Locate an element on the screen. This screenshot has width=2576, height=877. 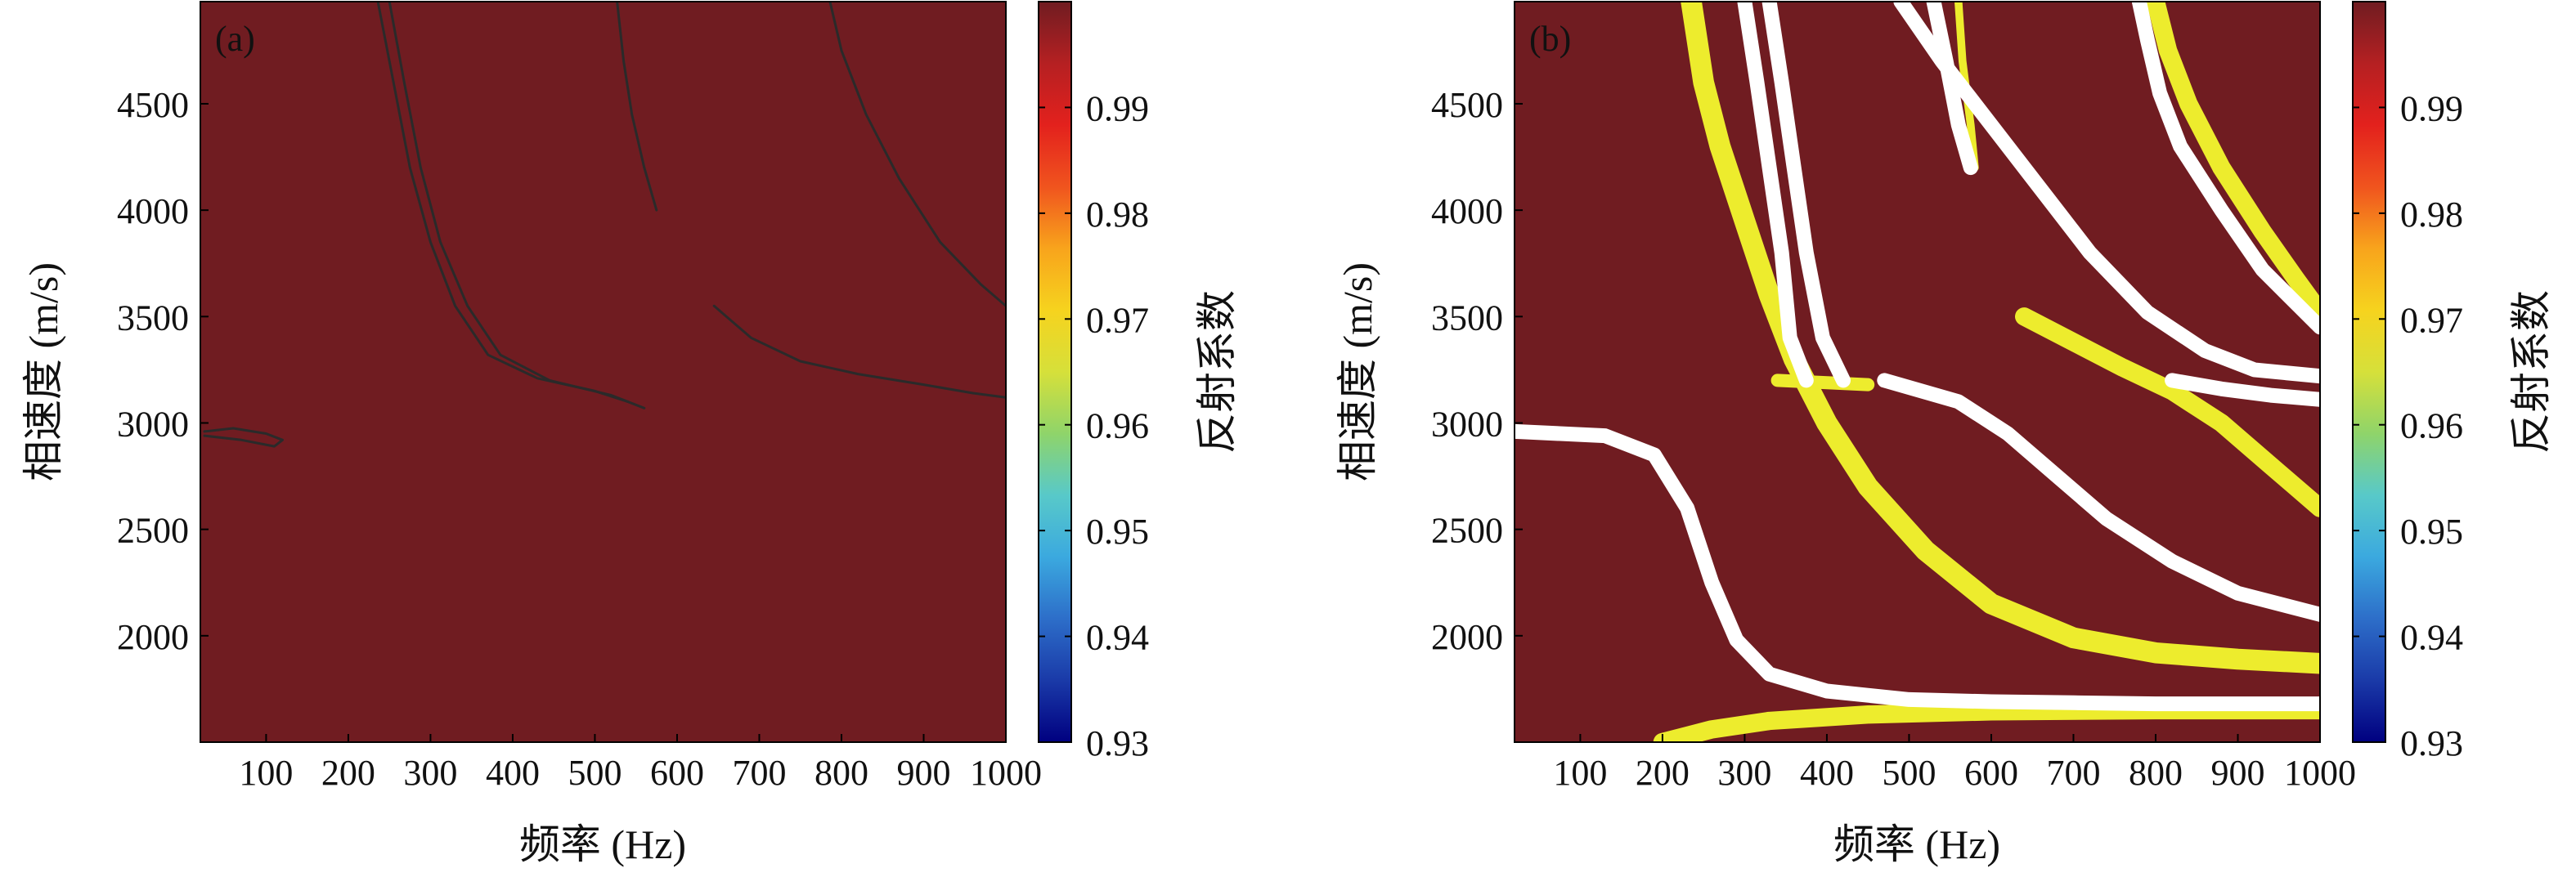
colorbar-ticks-a: 0.93 0.94 0.95 0.96 0.97 0.98 0.99 is located at coordinates (1094, 425).